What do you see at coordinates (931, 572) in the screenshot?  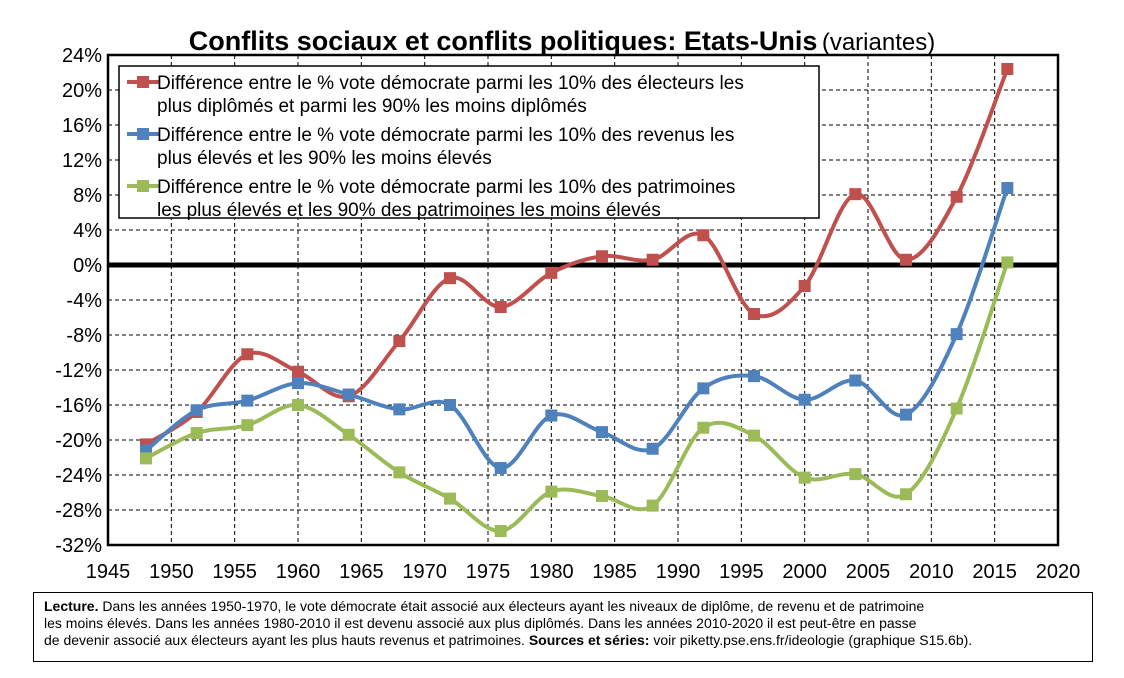 I see `x-tick-label: 2010` at bounding box center [931, 572].